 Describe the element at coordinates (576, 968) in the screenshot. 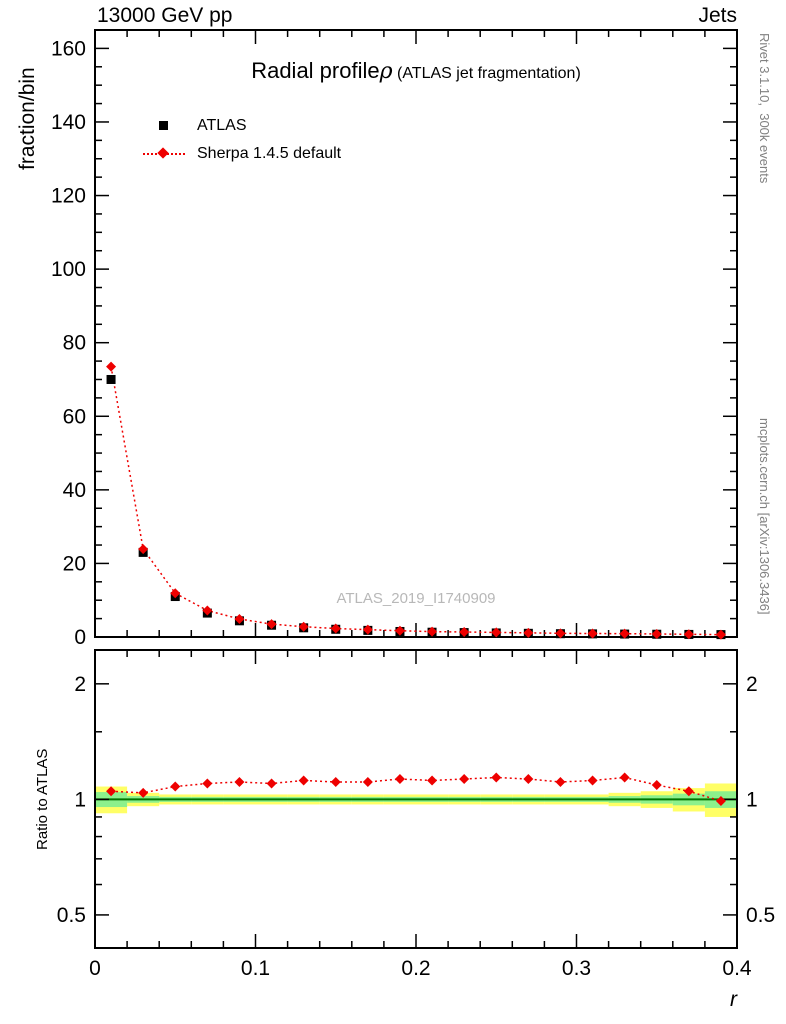

I see `x-tick-label: 0.3` at that location.